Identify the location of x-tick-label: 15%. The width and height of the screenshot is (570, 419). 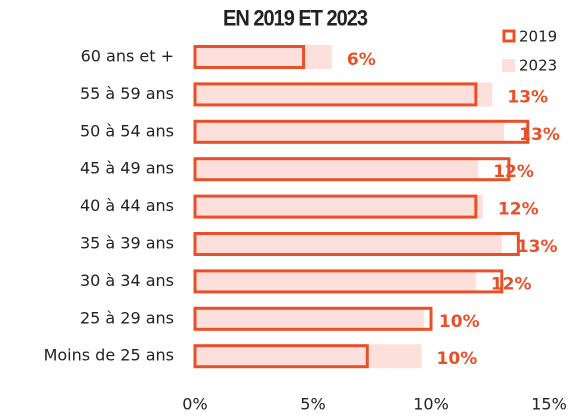
(549, 404).